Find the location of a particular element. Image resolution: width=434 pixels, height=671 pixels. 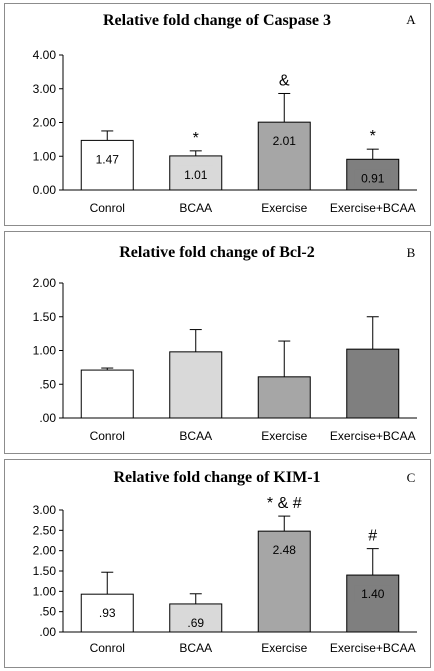

y-tick-label: 2.50 is located at coordinates (45, 530).